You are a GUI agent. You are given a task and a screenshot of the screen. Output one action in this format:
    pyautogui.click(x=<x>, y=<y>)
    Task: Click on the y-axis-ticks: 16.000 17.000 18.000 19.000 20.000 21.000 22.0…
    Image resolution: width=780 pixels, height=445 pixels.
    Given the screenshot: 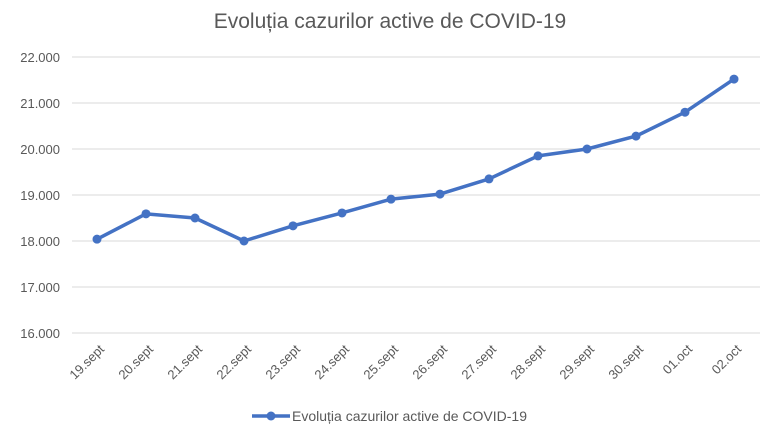 What is the action you would take?
    pyautogui.click(x=40, y=195)
    